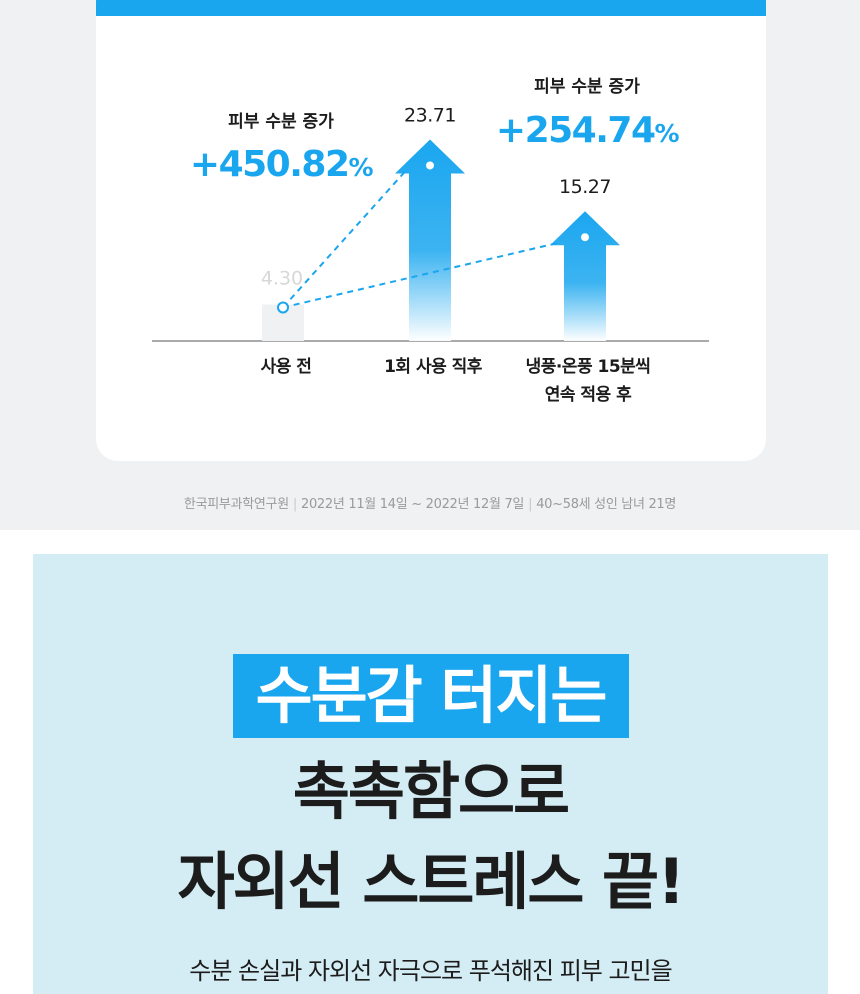 This screenshot has height=994, width=860. I want to click on category-label: 사용 전, so click(286, 367).